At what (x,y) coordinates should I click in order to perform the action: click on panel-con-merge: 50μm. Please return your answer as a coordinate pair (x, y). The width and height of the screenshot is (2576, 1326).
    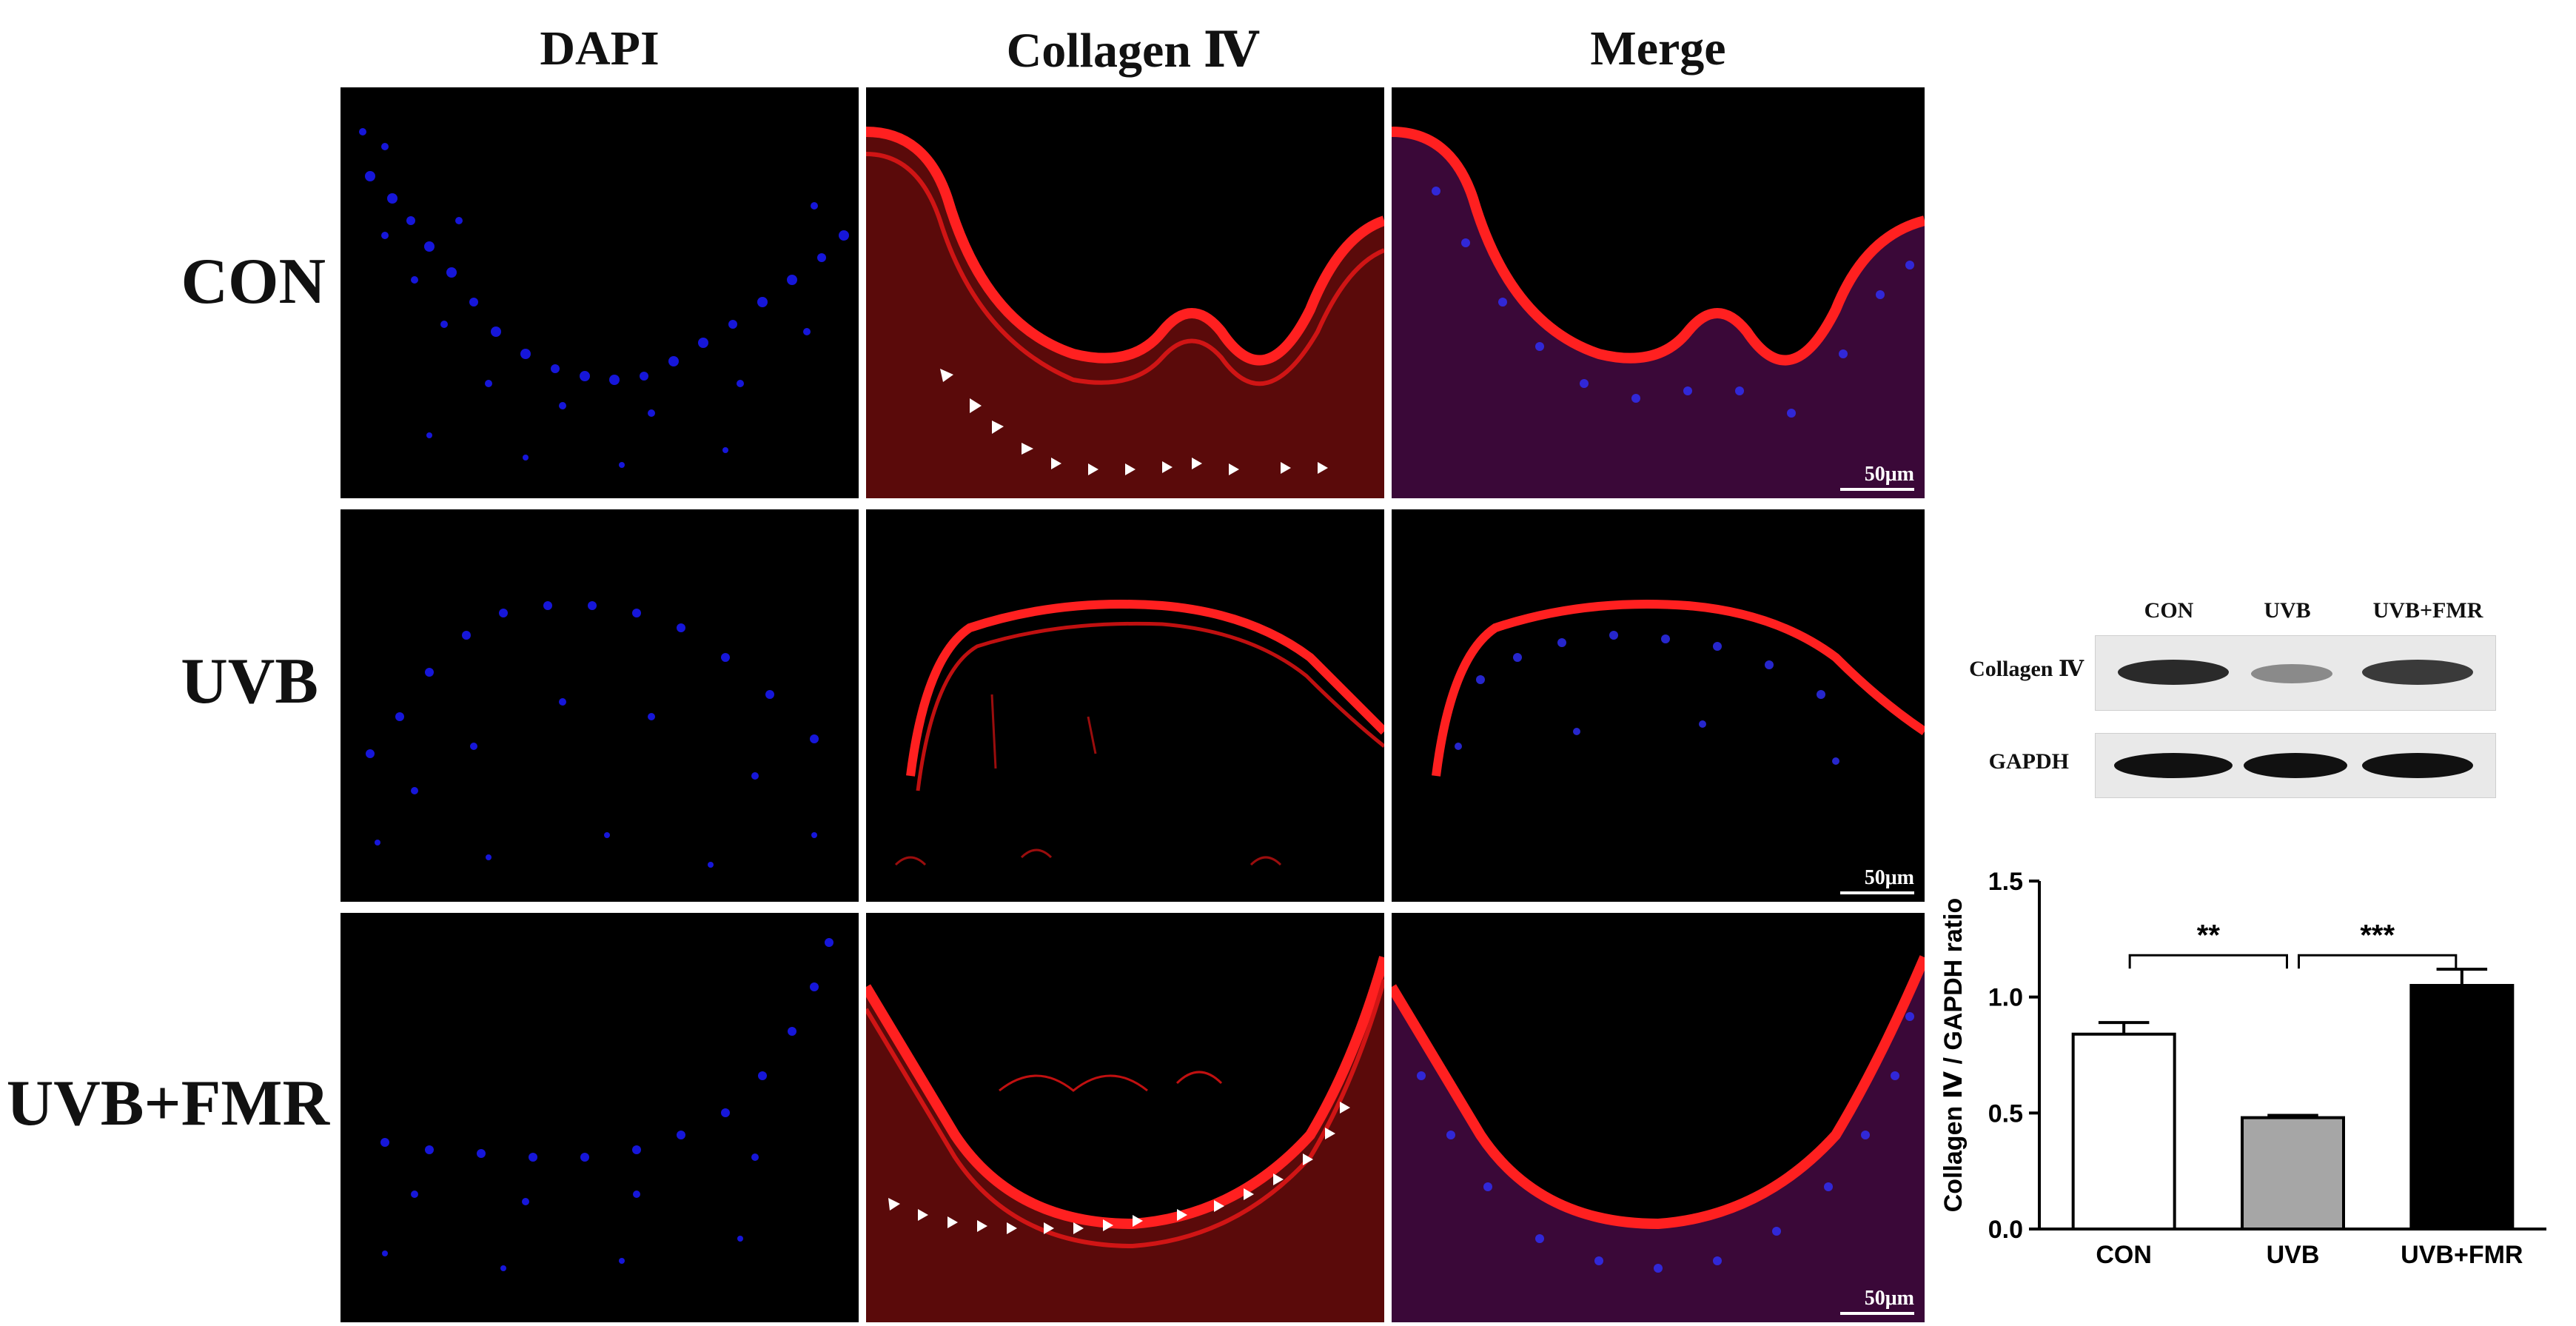
    Looking at the image, I should click on (1658, 293).